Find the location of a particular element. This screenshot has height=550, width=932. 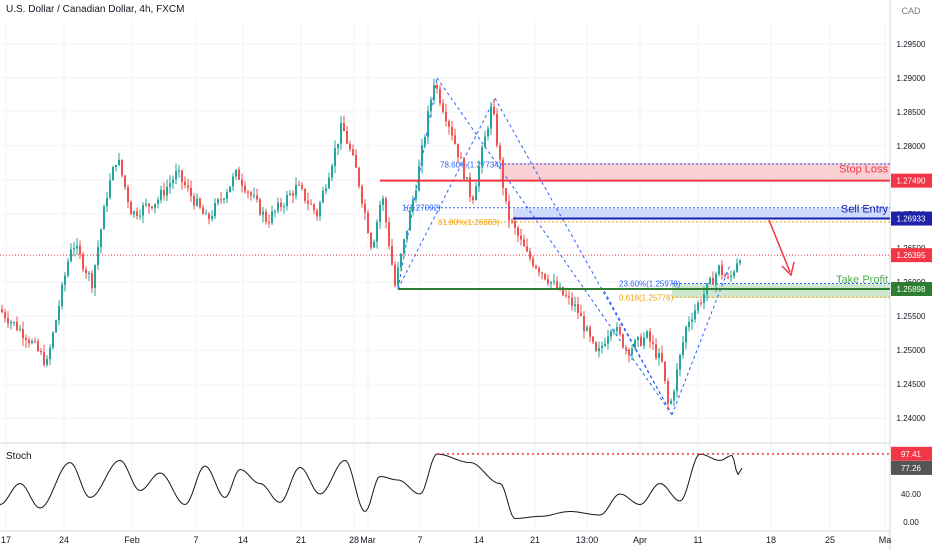

time-axis: 17 24 Feb 7 14 21 28 Mar 7 14 21 13:00 Apr 11 18 25 Ma is located at coordinates (446, 540).